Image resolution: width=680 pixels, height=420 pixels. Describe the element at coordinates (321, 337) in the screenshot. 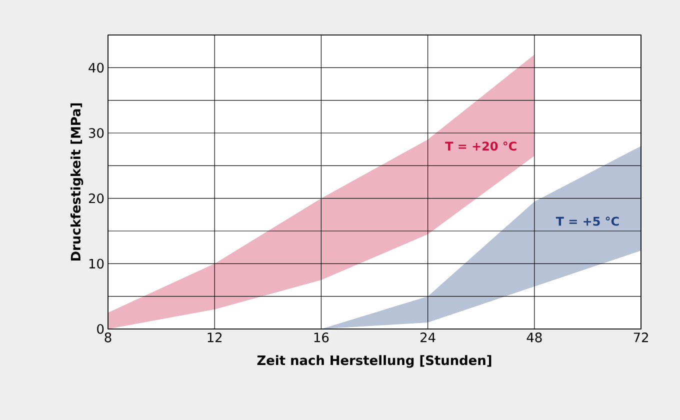

I see `x-tick-label: 16` at that location.